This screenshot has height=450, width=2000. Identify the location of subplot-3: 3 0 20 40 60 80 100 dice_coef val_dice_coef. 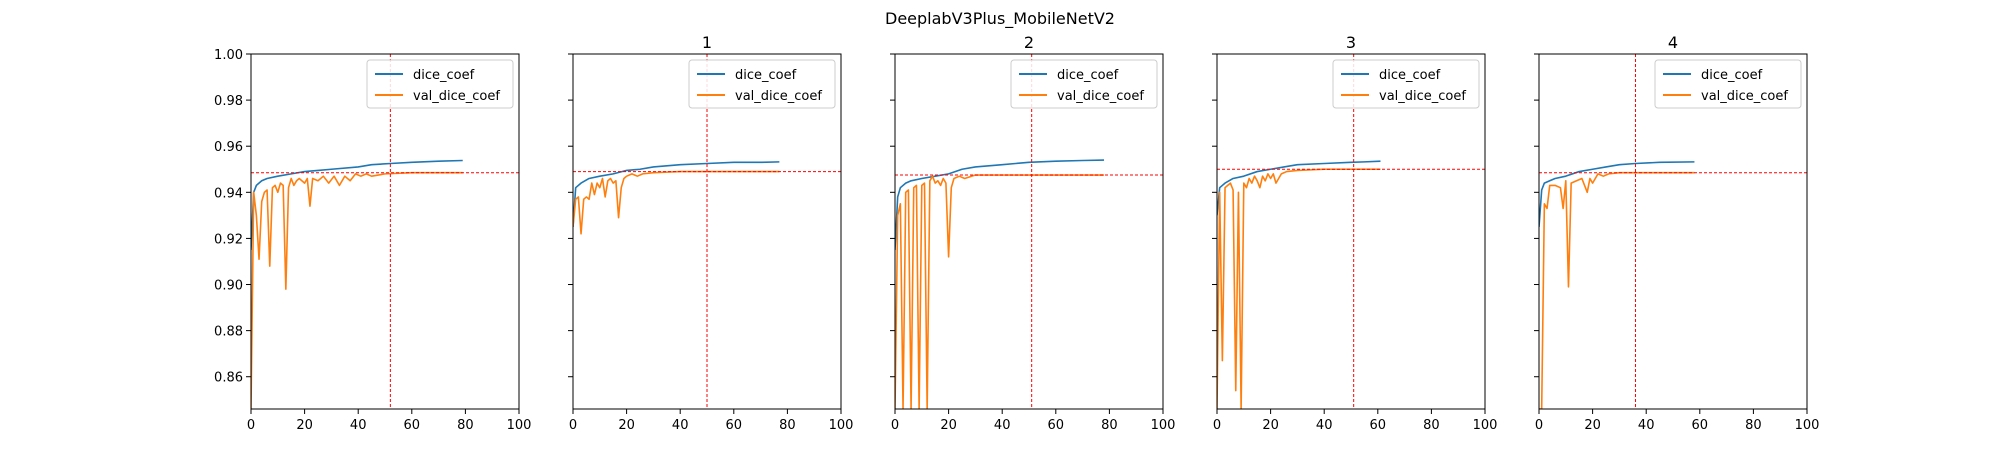
(1354, 233).